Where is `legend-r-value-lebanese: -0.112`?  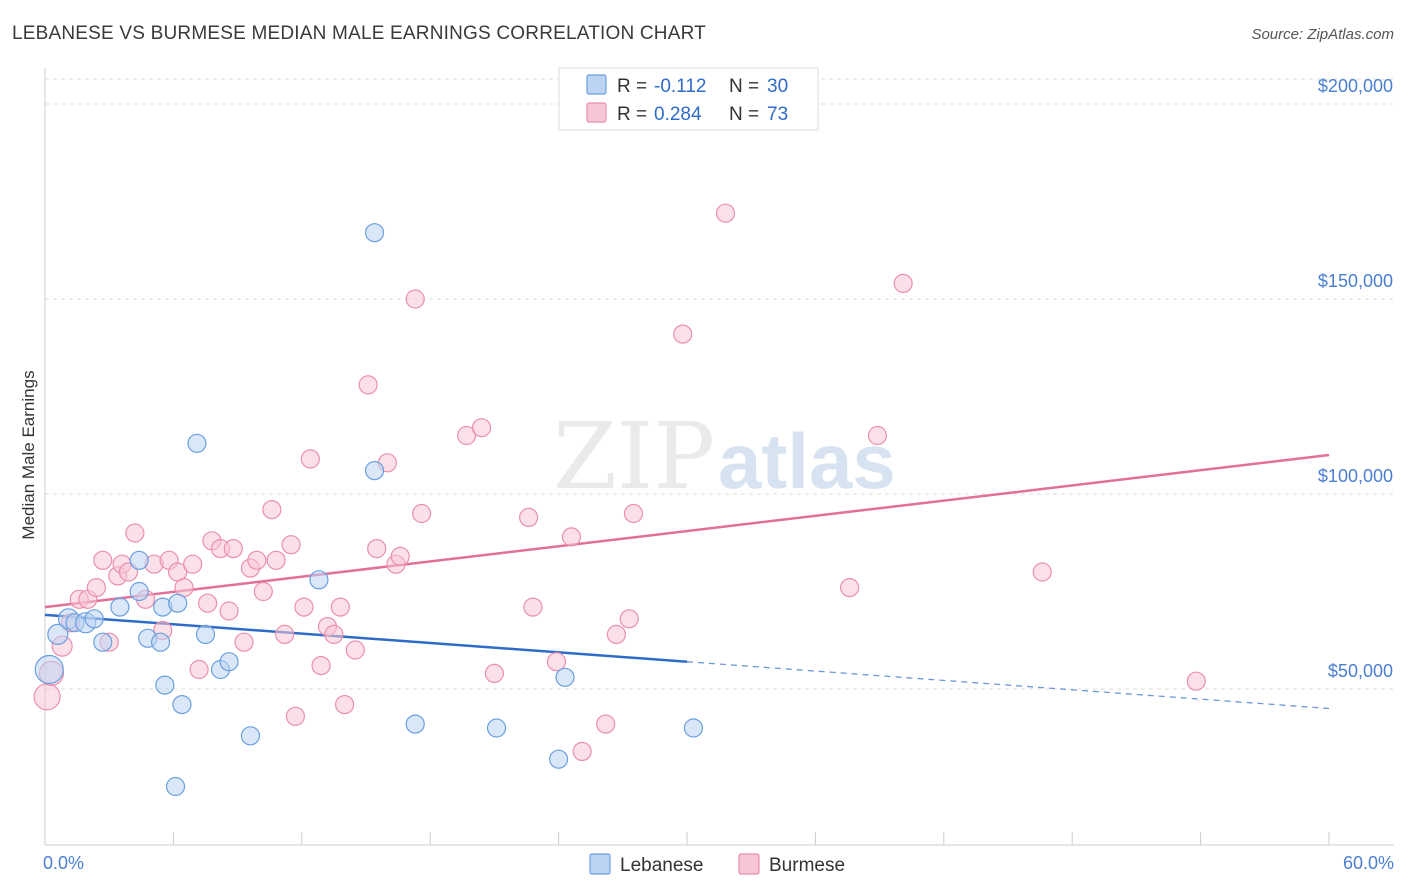
legend-r-value-lebanese: -0.112 is located at coordinates (680, 86).